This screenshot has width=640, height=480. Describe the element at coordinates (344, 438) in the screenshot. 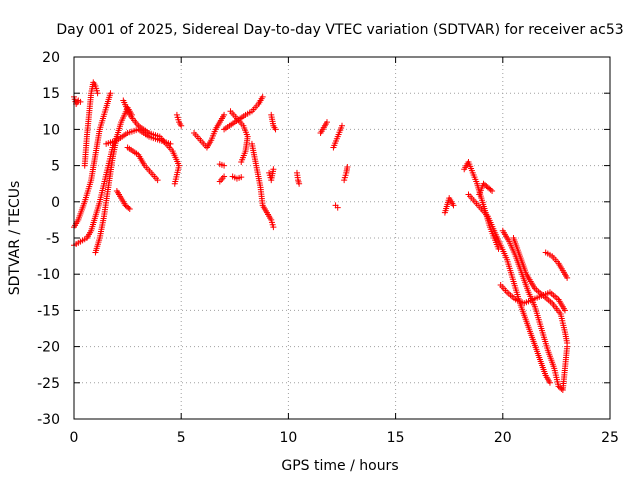

I see `x-tick-labels: 0 5 10 15 20 25` at that location.